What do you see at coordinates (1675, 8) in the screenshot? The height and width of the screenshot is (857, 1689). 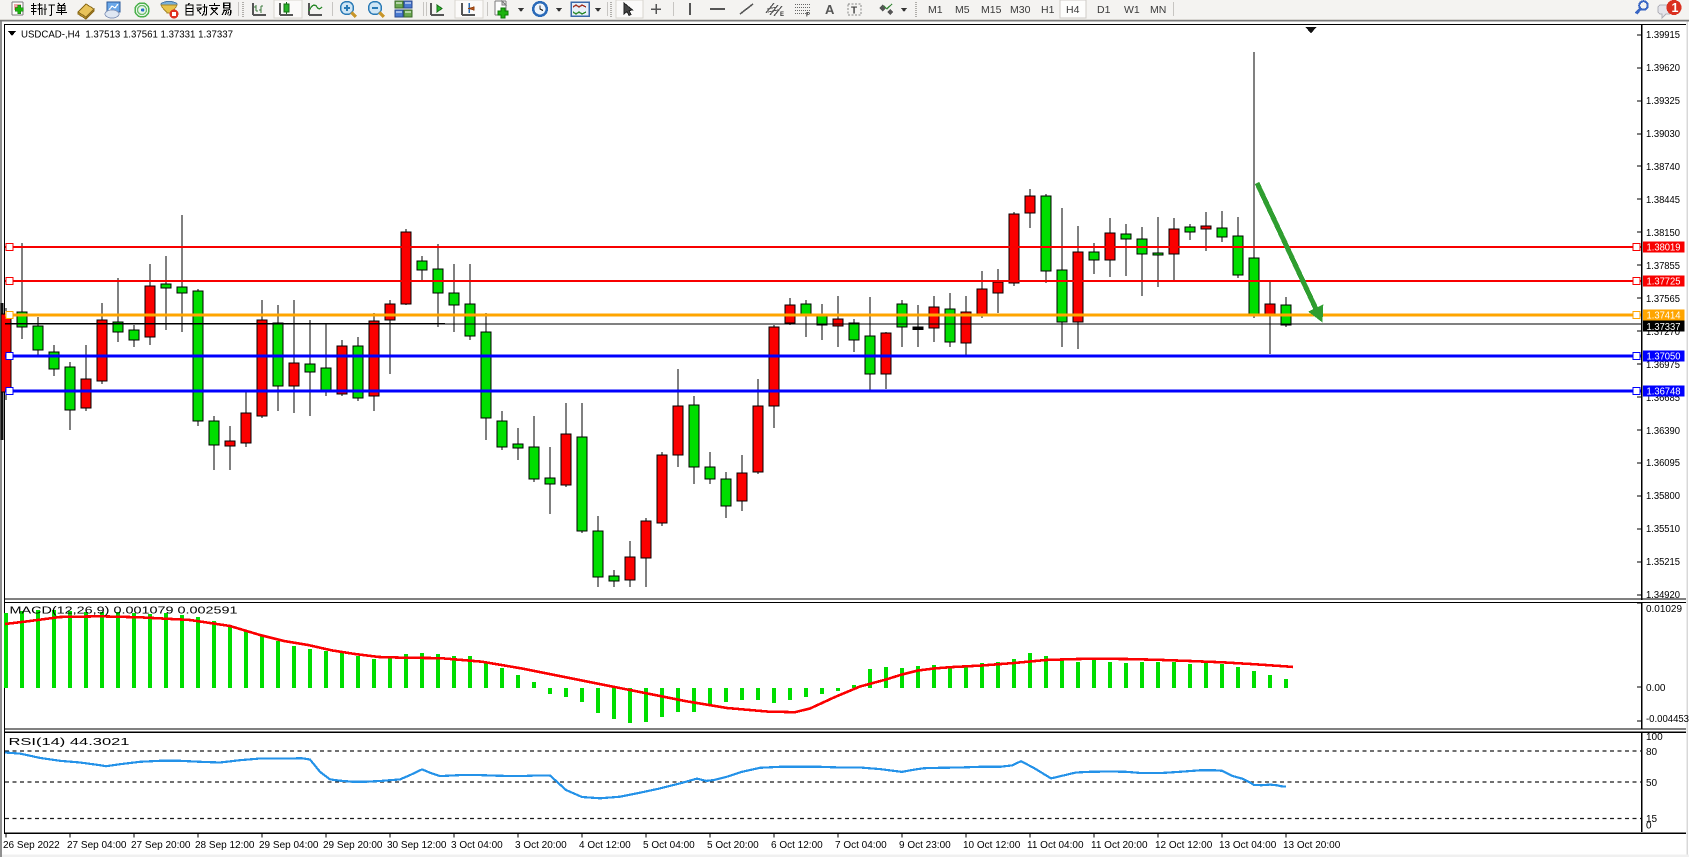 I see `svg-text: 1` at bounding box center [1675, 8].